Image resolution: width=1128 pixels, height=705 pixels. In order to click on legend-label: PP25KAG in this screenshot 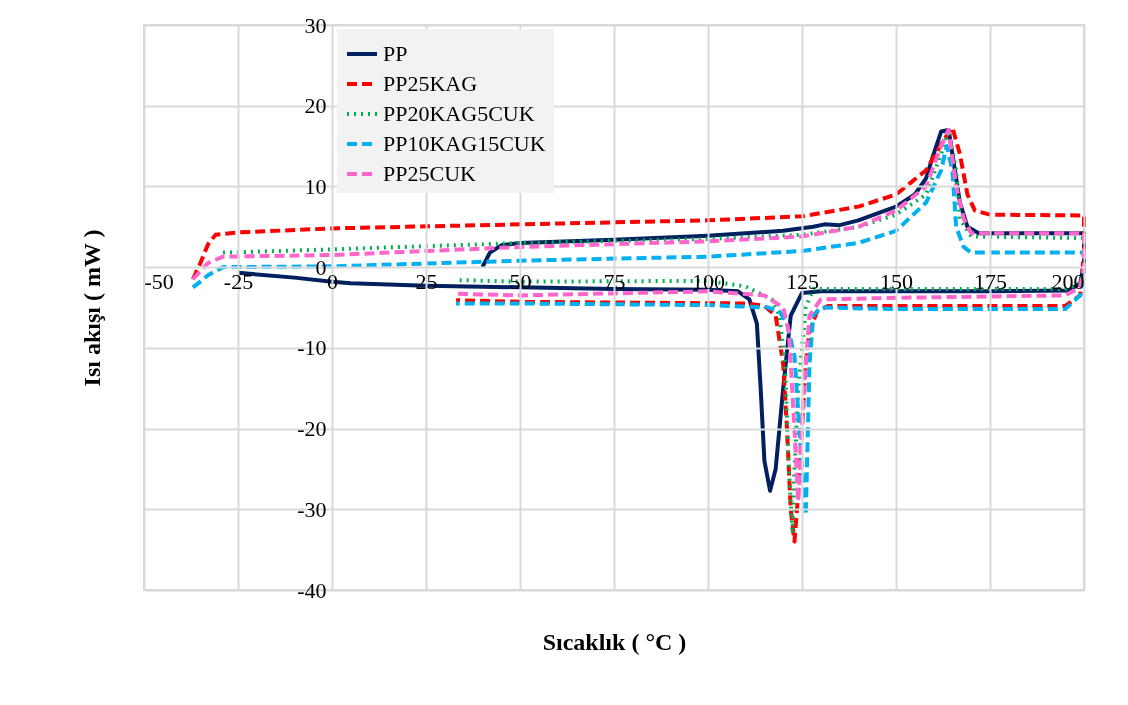, I will do `click(430, 83)`.